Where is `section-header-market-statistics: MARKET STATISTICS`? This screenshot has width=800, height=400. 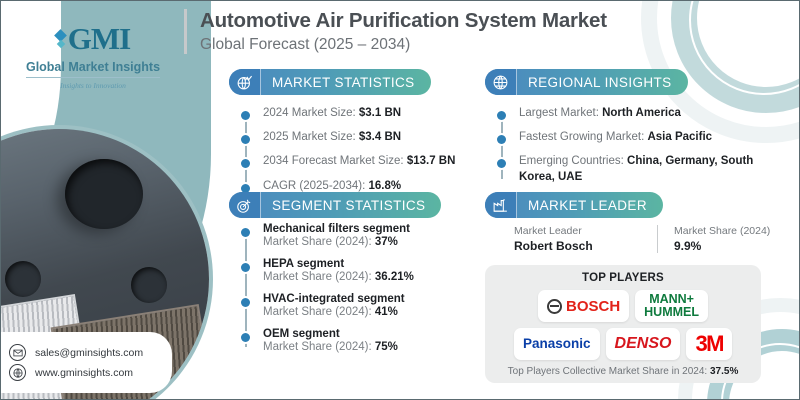
section-header-market-statistics: MARKET STATISTICS is located at coordinates (330, 82).